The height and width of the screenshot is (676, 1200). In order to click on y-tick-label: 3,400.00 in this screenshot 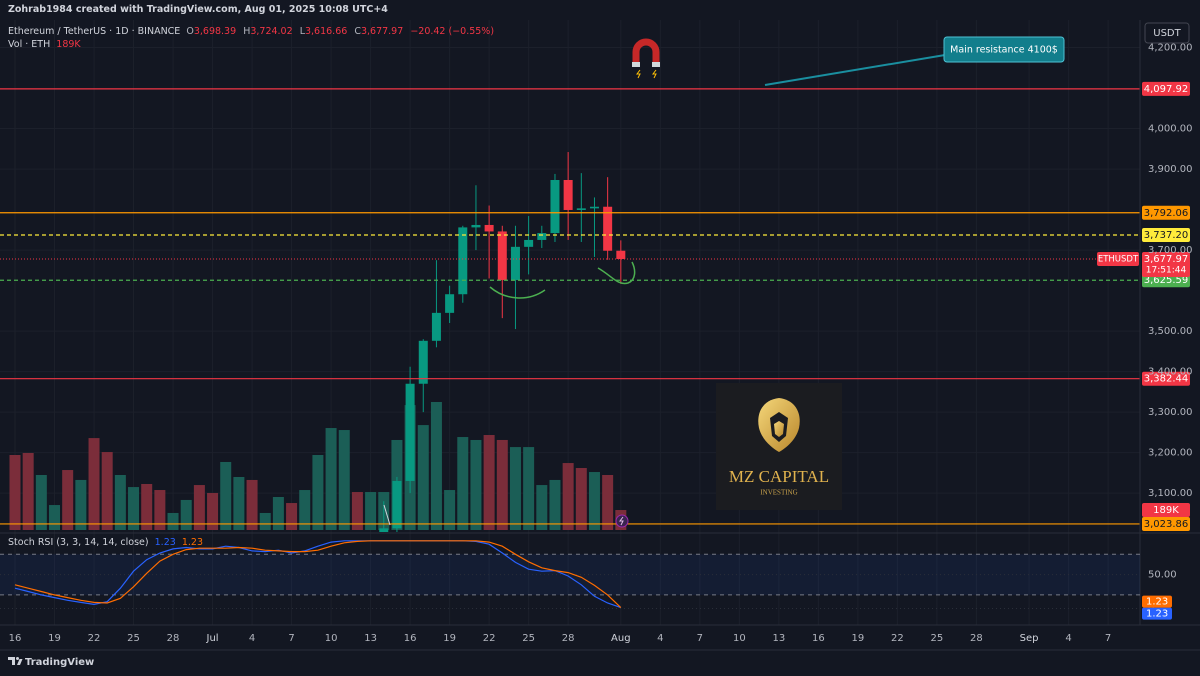, I will do `click(1170, 372)`.